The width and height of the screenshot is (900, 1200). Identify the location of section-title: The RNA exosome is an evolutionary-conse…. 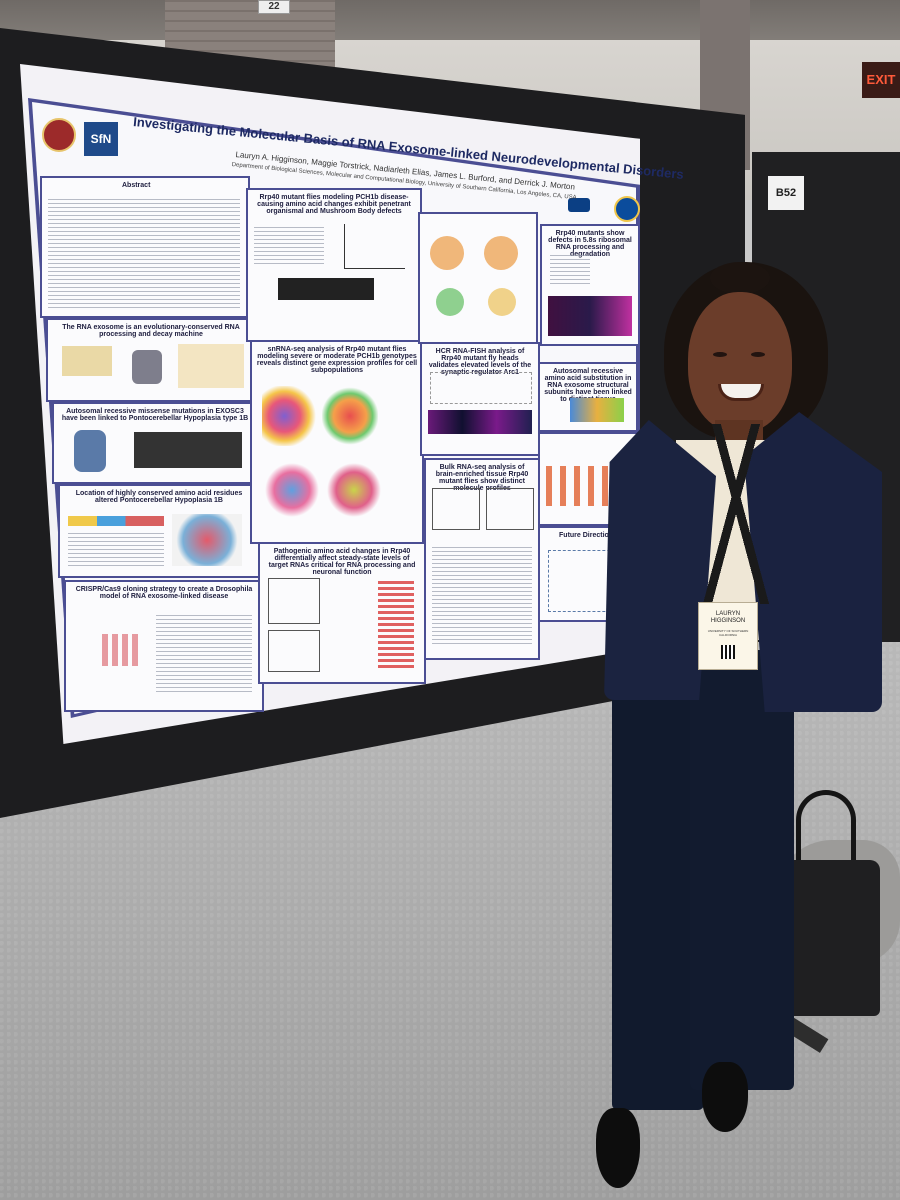
(151, 331).